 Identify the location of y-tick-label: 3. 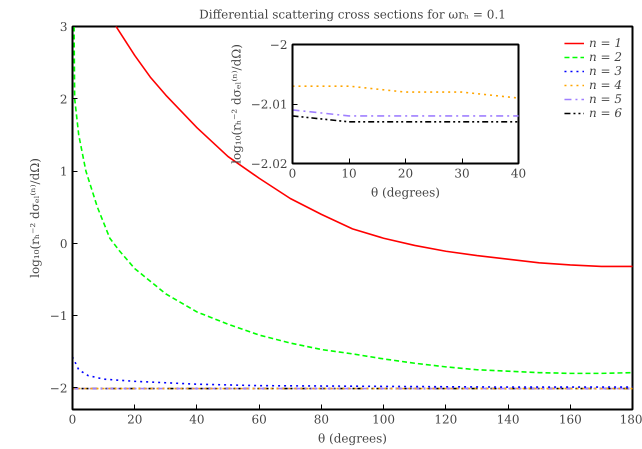
(64, 27).